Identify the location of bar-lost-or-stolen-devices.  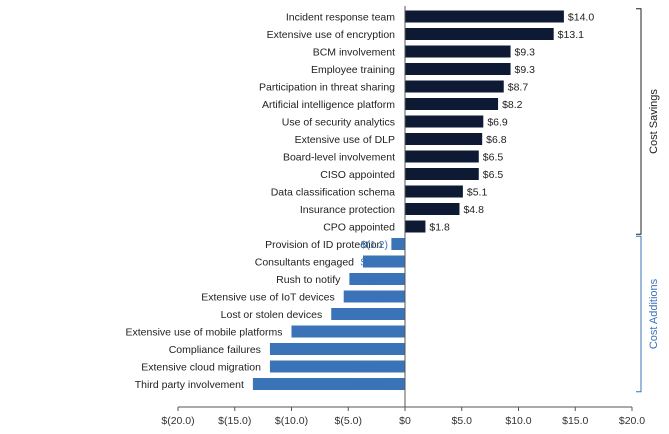
(368, 314).